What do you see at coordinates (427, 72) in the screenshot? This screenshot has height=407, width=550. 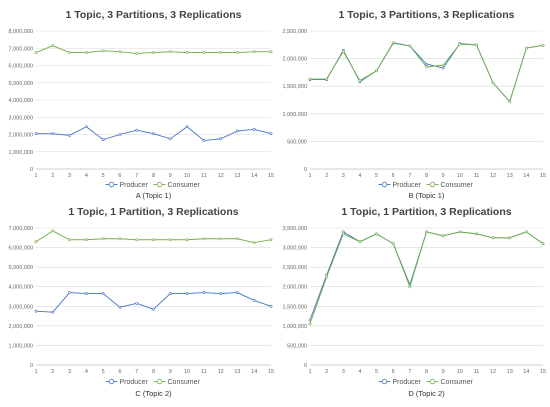 I see `series-line-producer` at bounding box center [427, 72].